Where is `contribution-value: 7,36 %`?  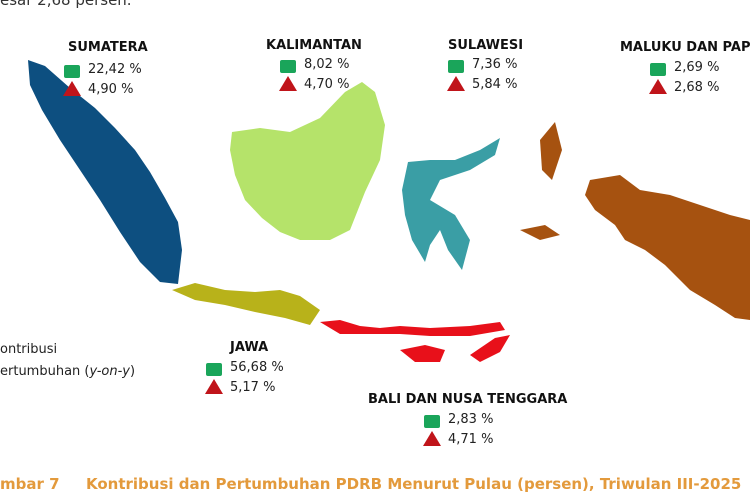
contribution-value: 7,36 % is located at coordinates (495, 64).